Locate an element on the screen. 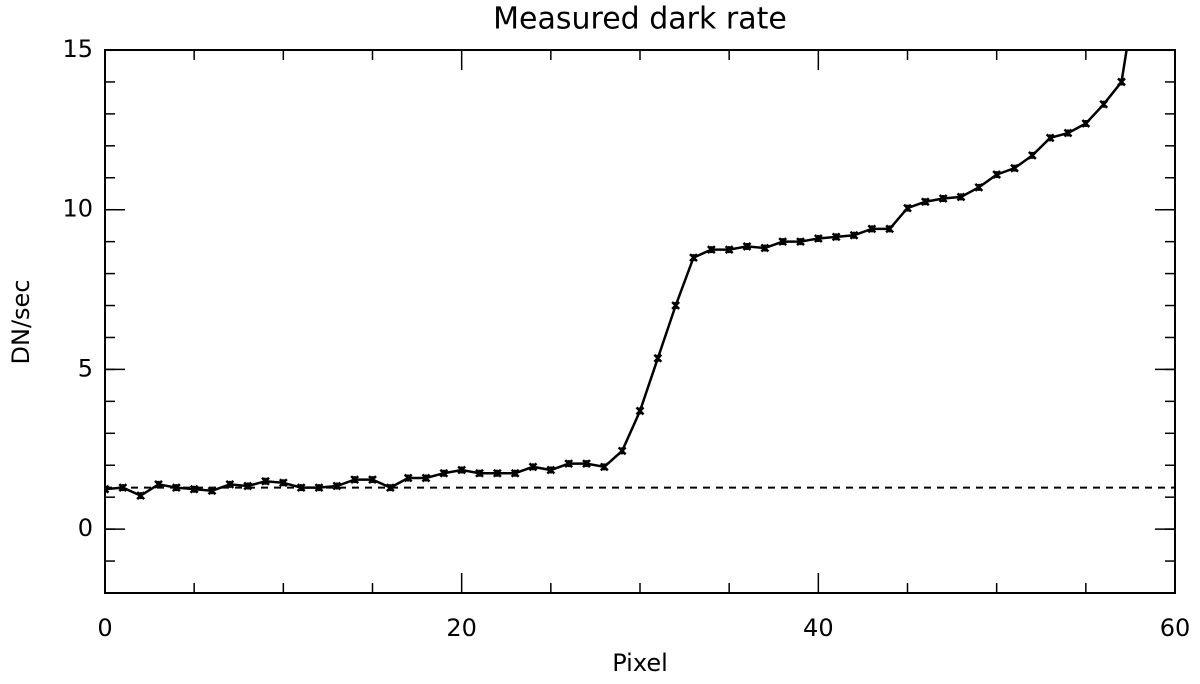 The image size is (1200, 684). y-tick-label: 10 is located at coordinates (77, 209).